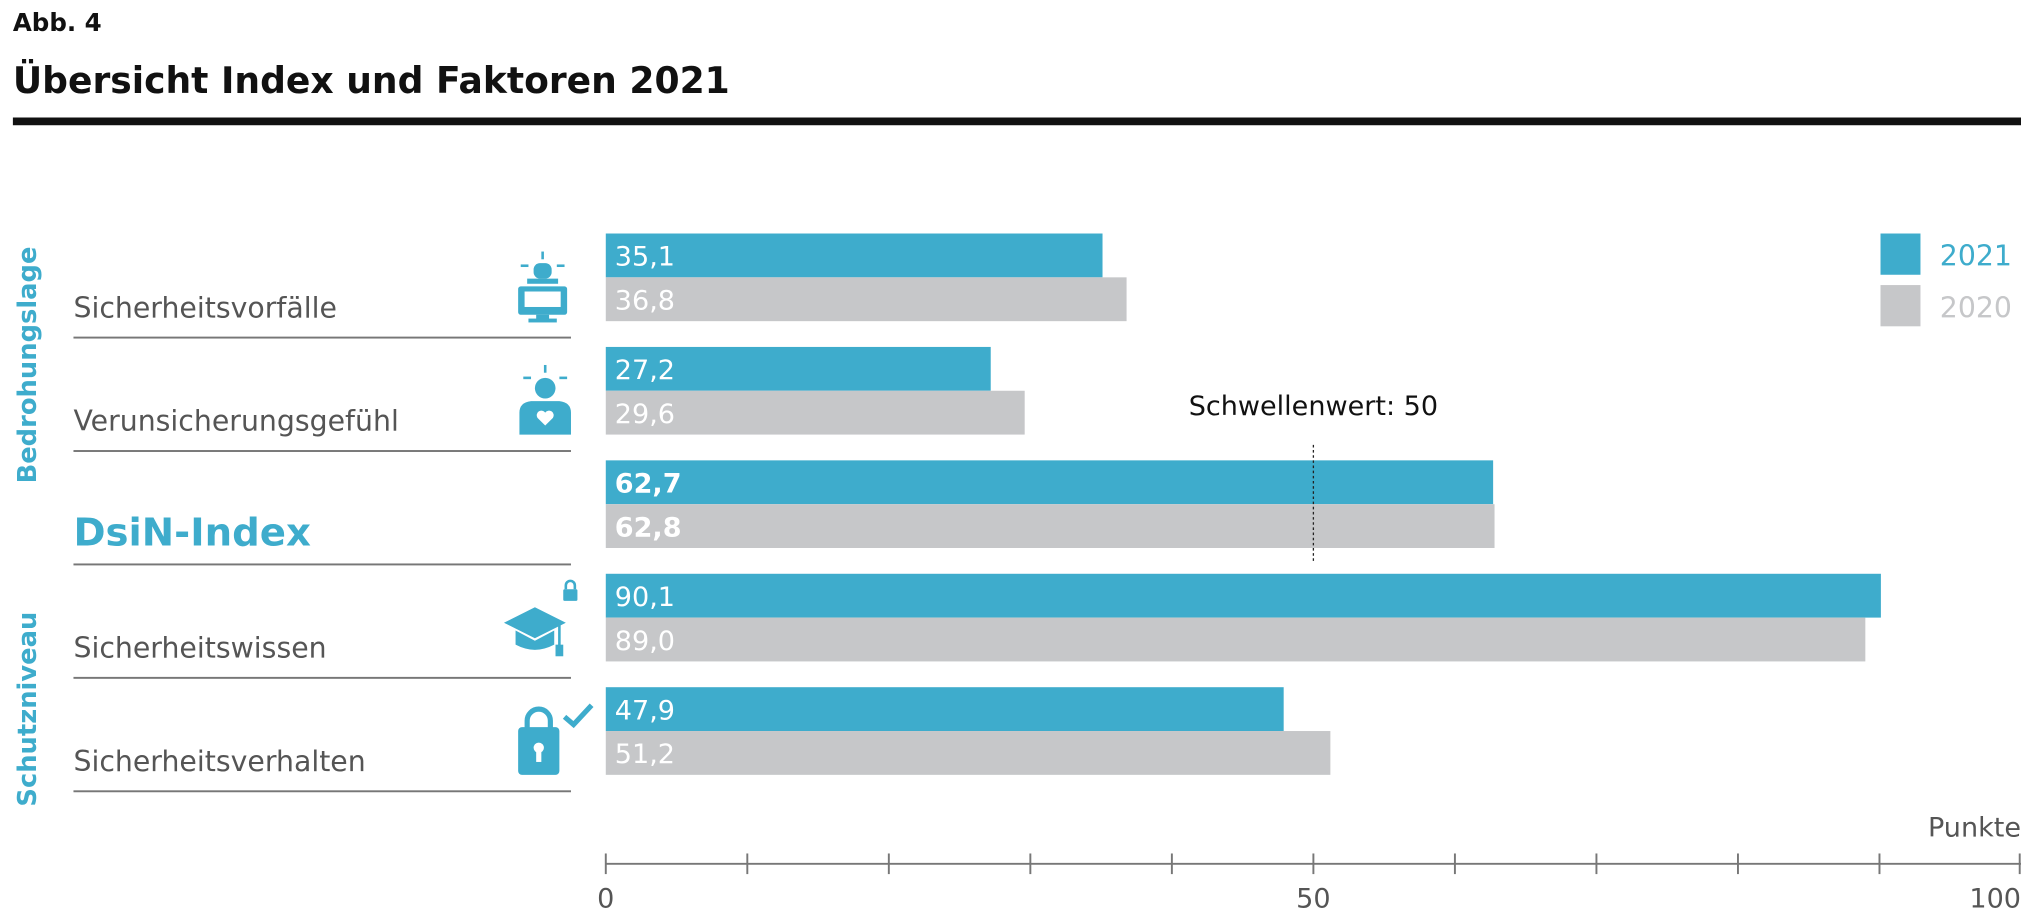 This screenshot has height=922, width=2021. Describe the element at coordinates (543, 287) in the screenshot. I see `alarm-icon` at that location.